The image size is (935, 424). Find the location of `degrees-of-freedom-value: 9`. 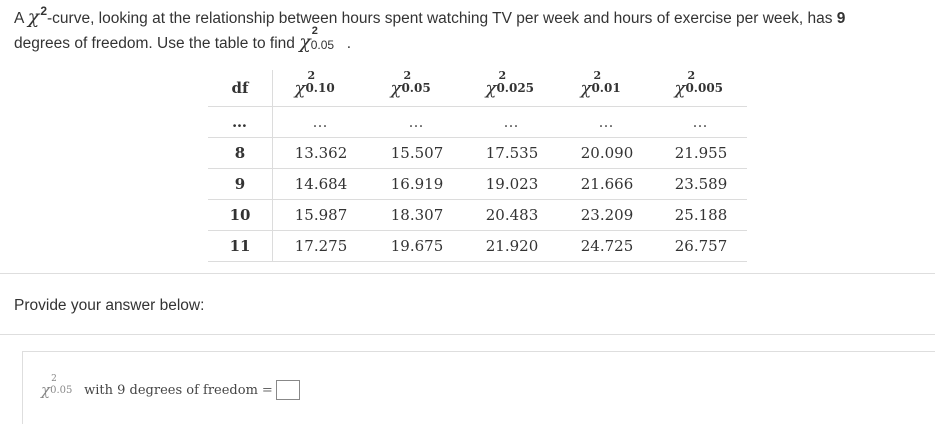

degrees-of-freedom-value: 9 is located at coordinates (841, 18).